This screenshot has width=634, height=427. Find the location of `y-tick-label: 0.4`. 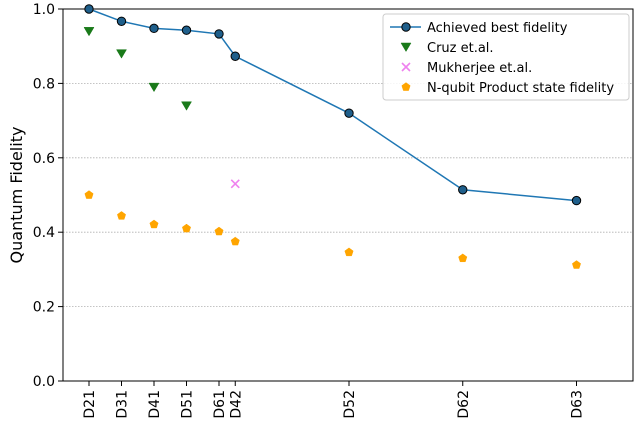

y-tick-label: 0.4 is located at coordinates (44, 233).